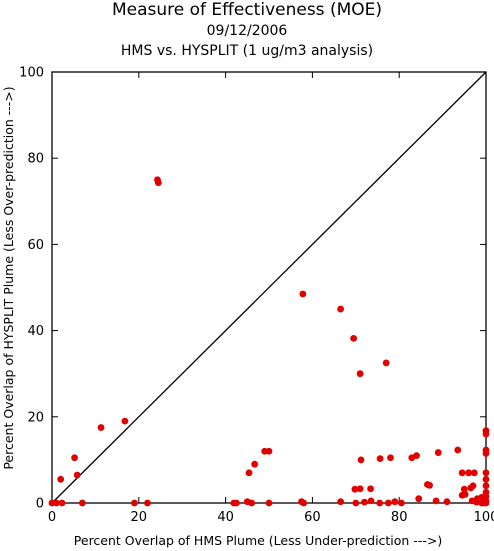  I want to click on chart-title: Measure of Effectiveness (MOE), so click(247, 10).